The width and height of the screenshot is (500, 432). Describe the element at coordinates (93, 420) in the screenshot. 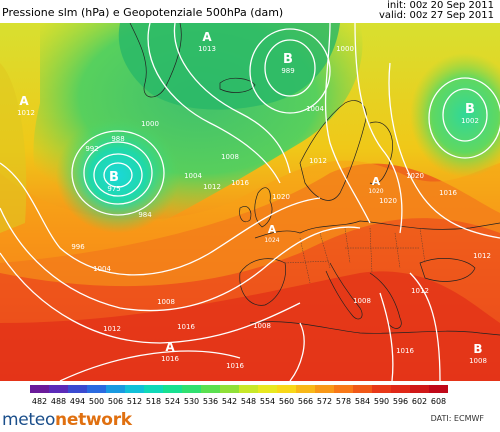

I see `logo-text-b: network` at that location.